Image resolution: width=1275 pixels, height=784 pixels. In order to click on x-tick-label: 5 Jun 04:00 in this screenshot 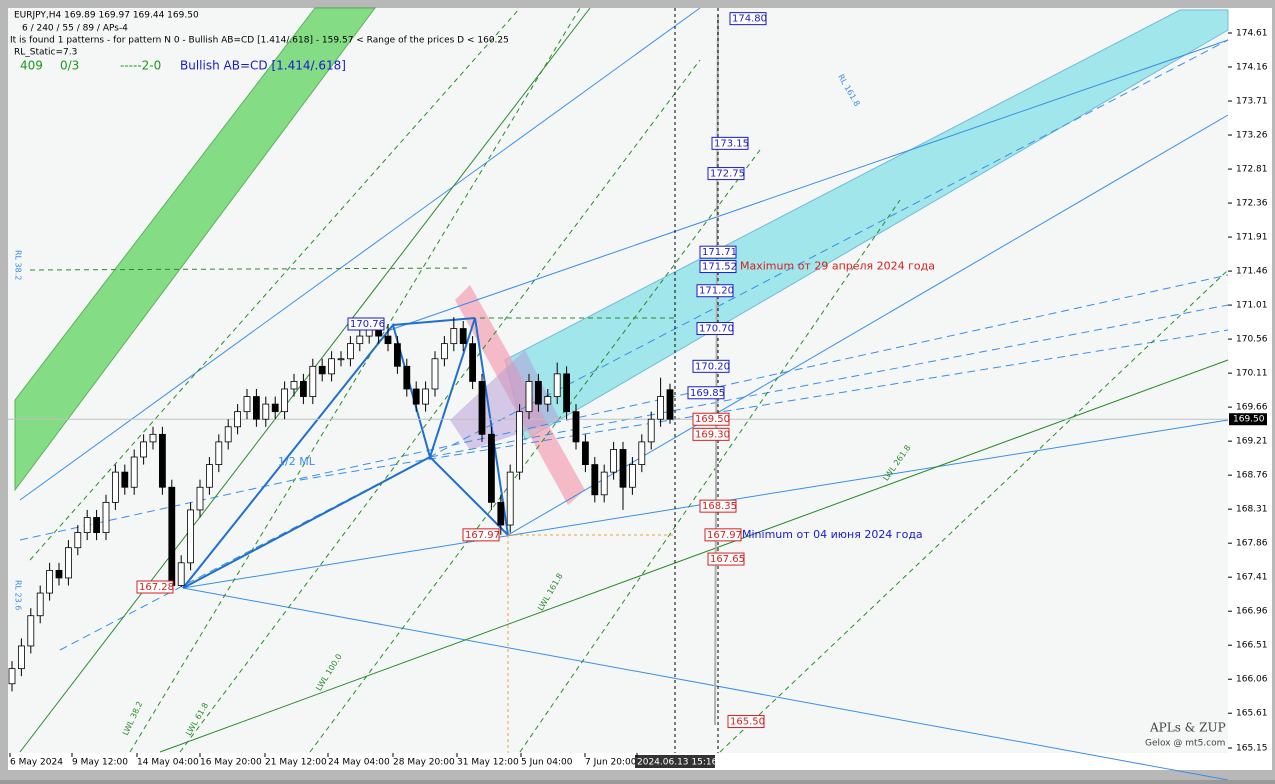, I will do `click(547, 763)`.